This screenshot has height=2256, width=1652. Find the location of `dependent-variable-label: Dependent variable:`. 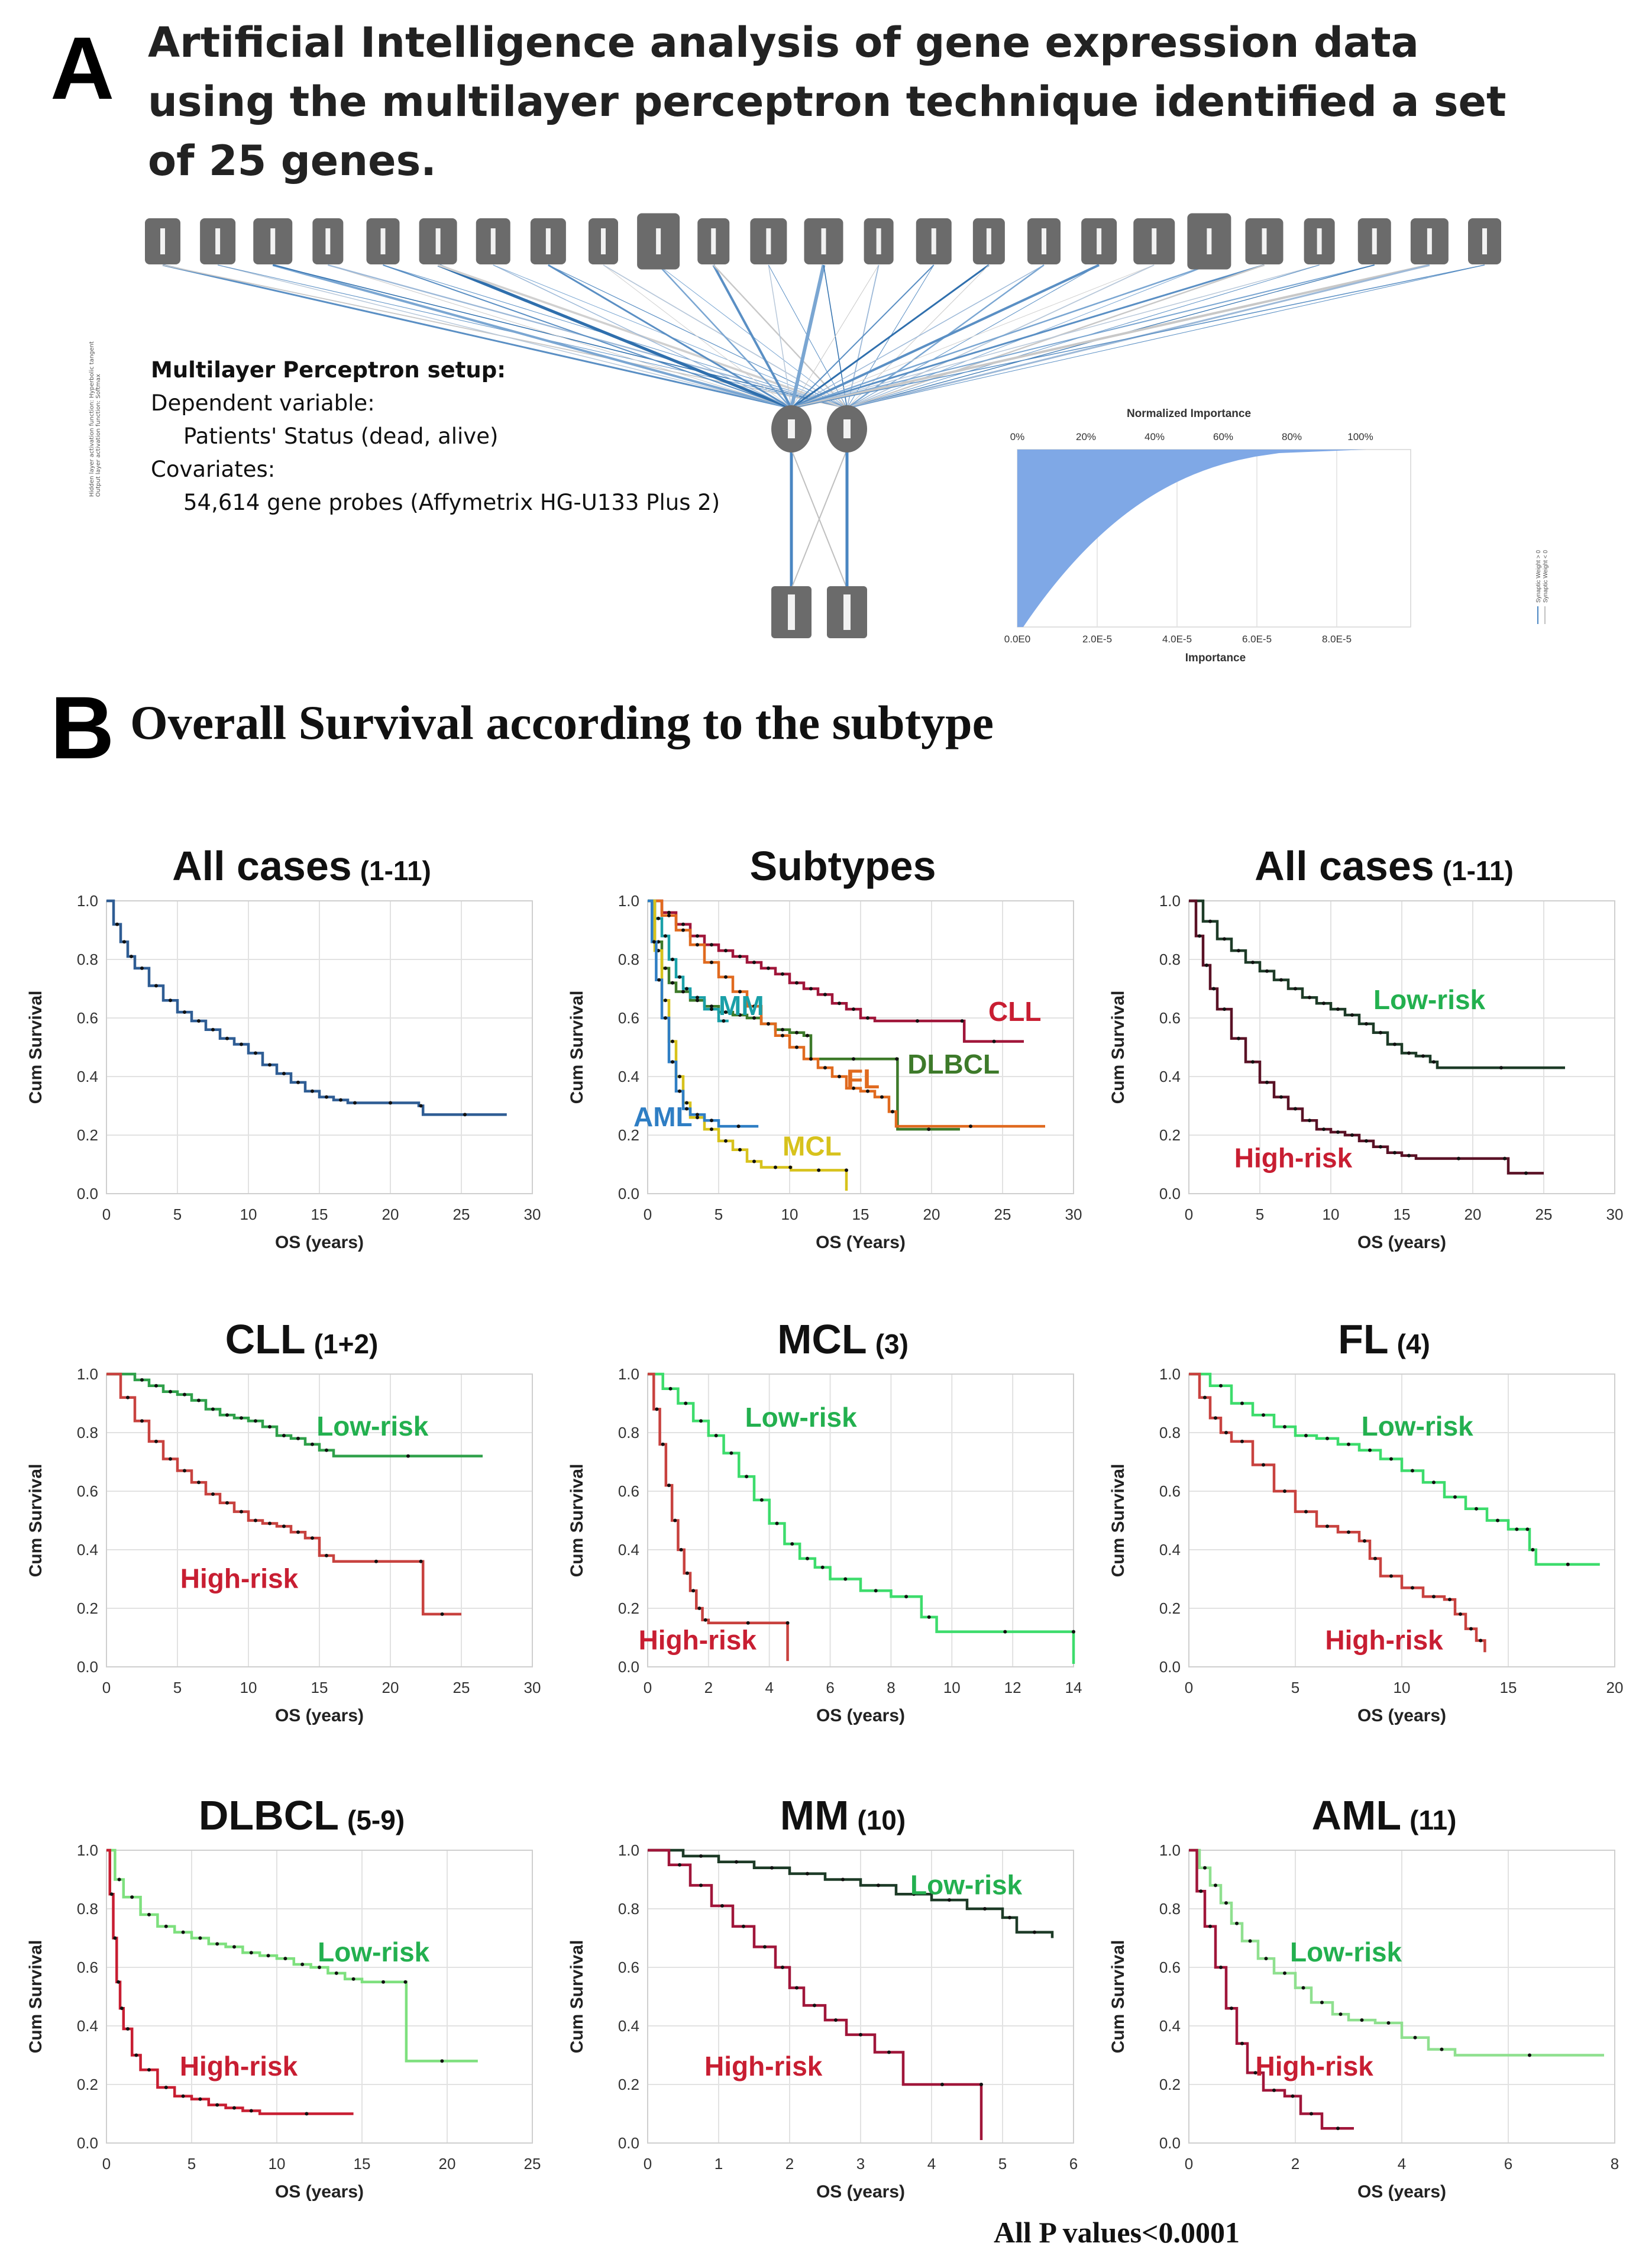

dependent-variable-label: Dependent variable: is located at coordinates (263, 403).